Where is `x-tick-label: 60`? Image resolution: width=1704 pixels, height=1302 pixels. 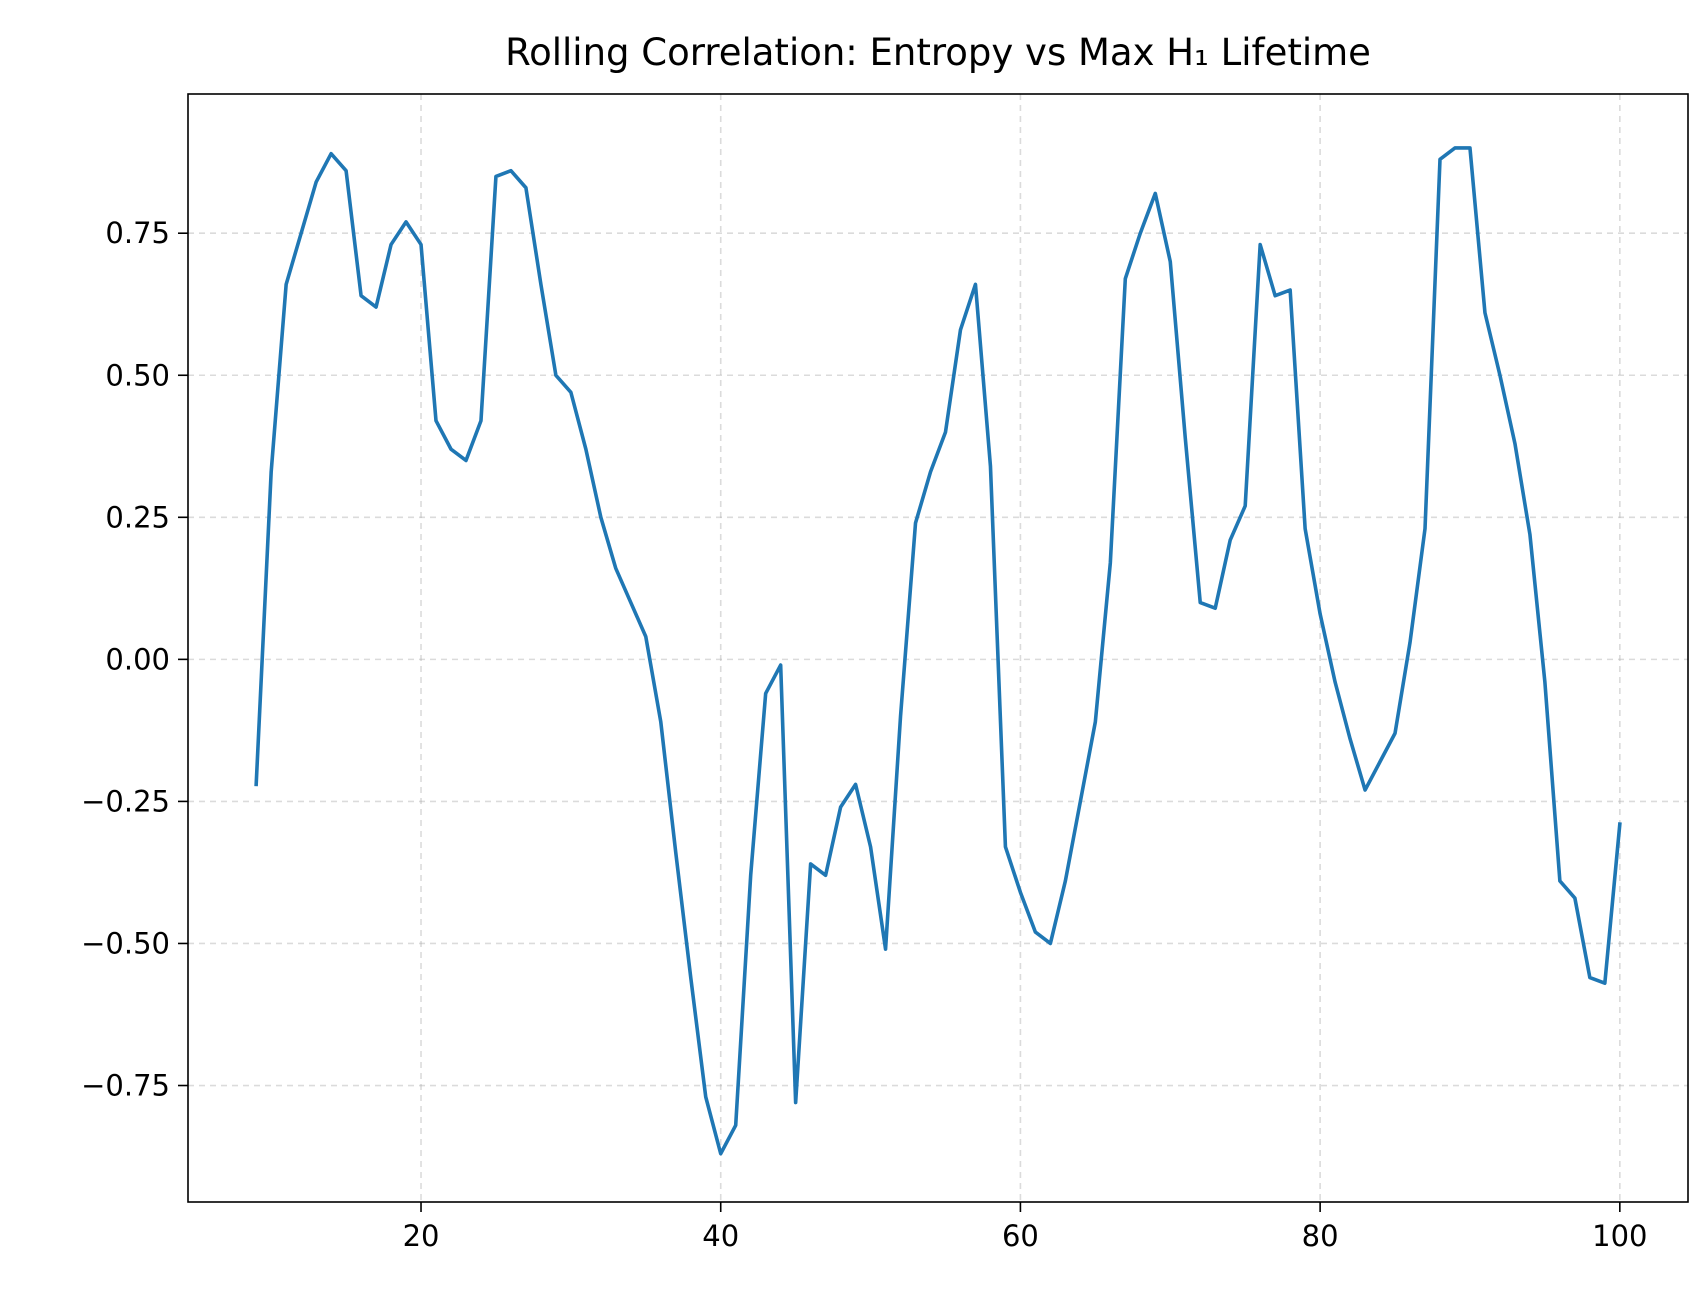 x-tick-label: 60 is located at coordinates (1020, 1236).